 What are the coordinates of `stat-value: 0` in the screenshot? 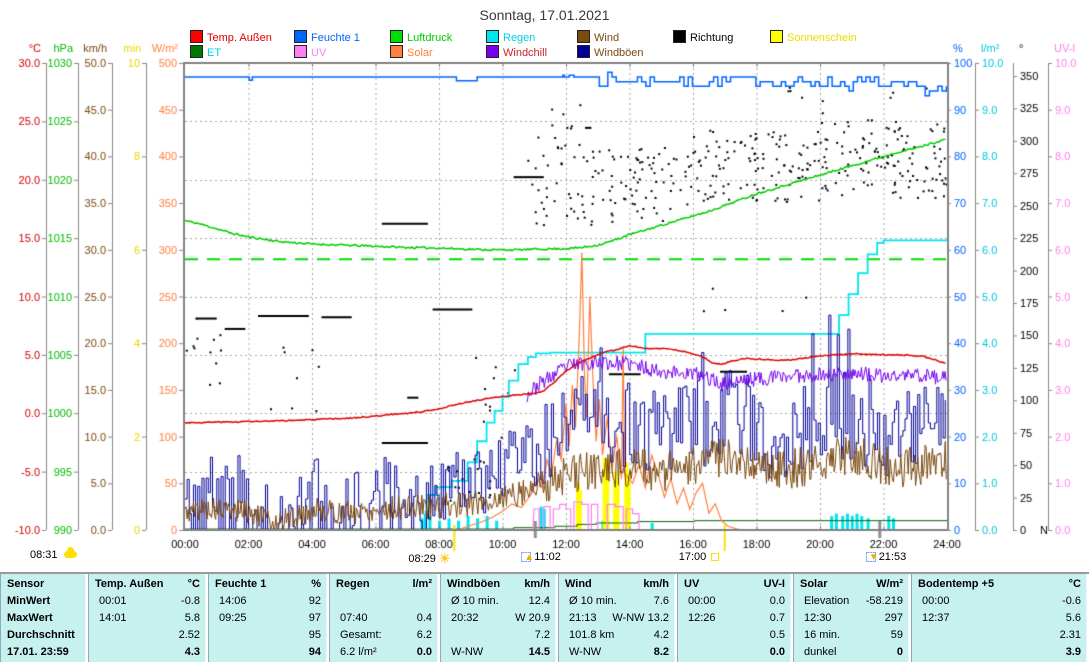 It's located at (899, 652).